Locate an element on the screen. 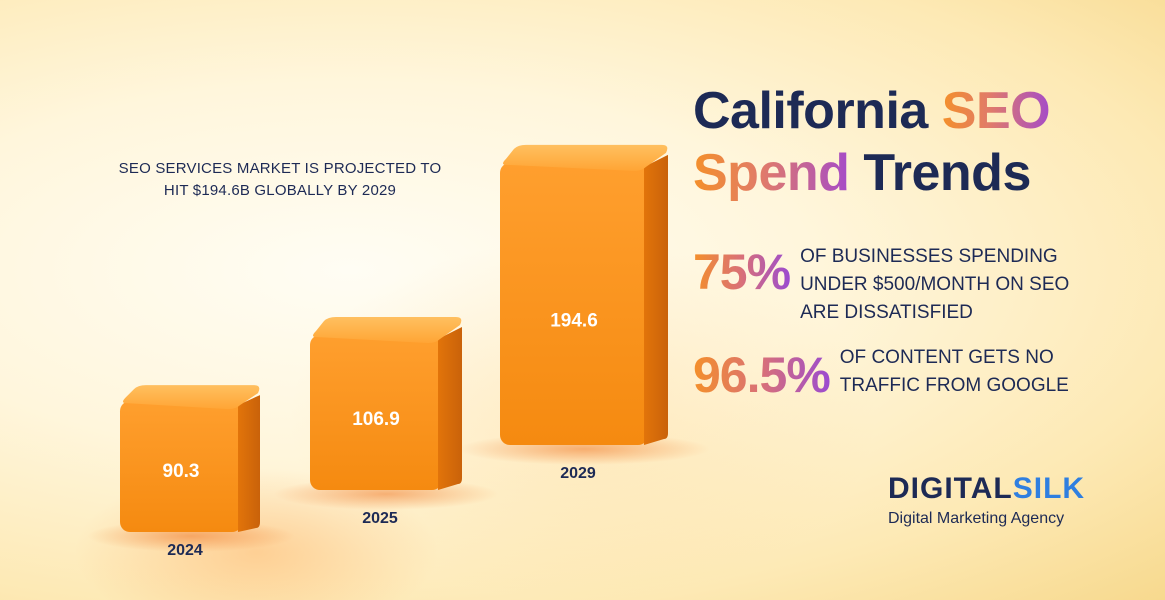 This screenshot has height=600, width=1165. bar-2024 is located at coordinates (191, 468).